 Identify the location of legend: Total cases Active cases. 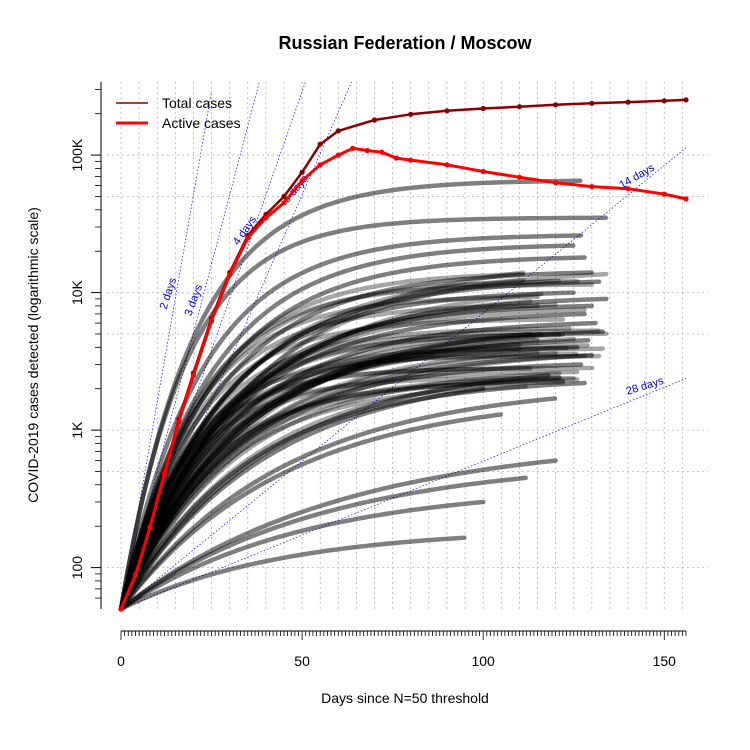
(178, 113).